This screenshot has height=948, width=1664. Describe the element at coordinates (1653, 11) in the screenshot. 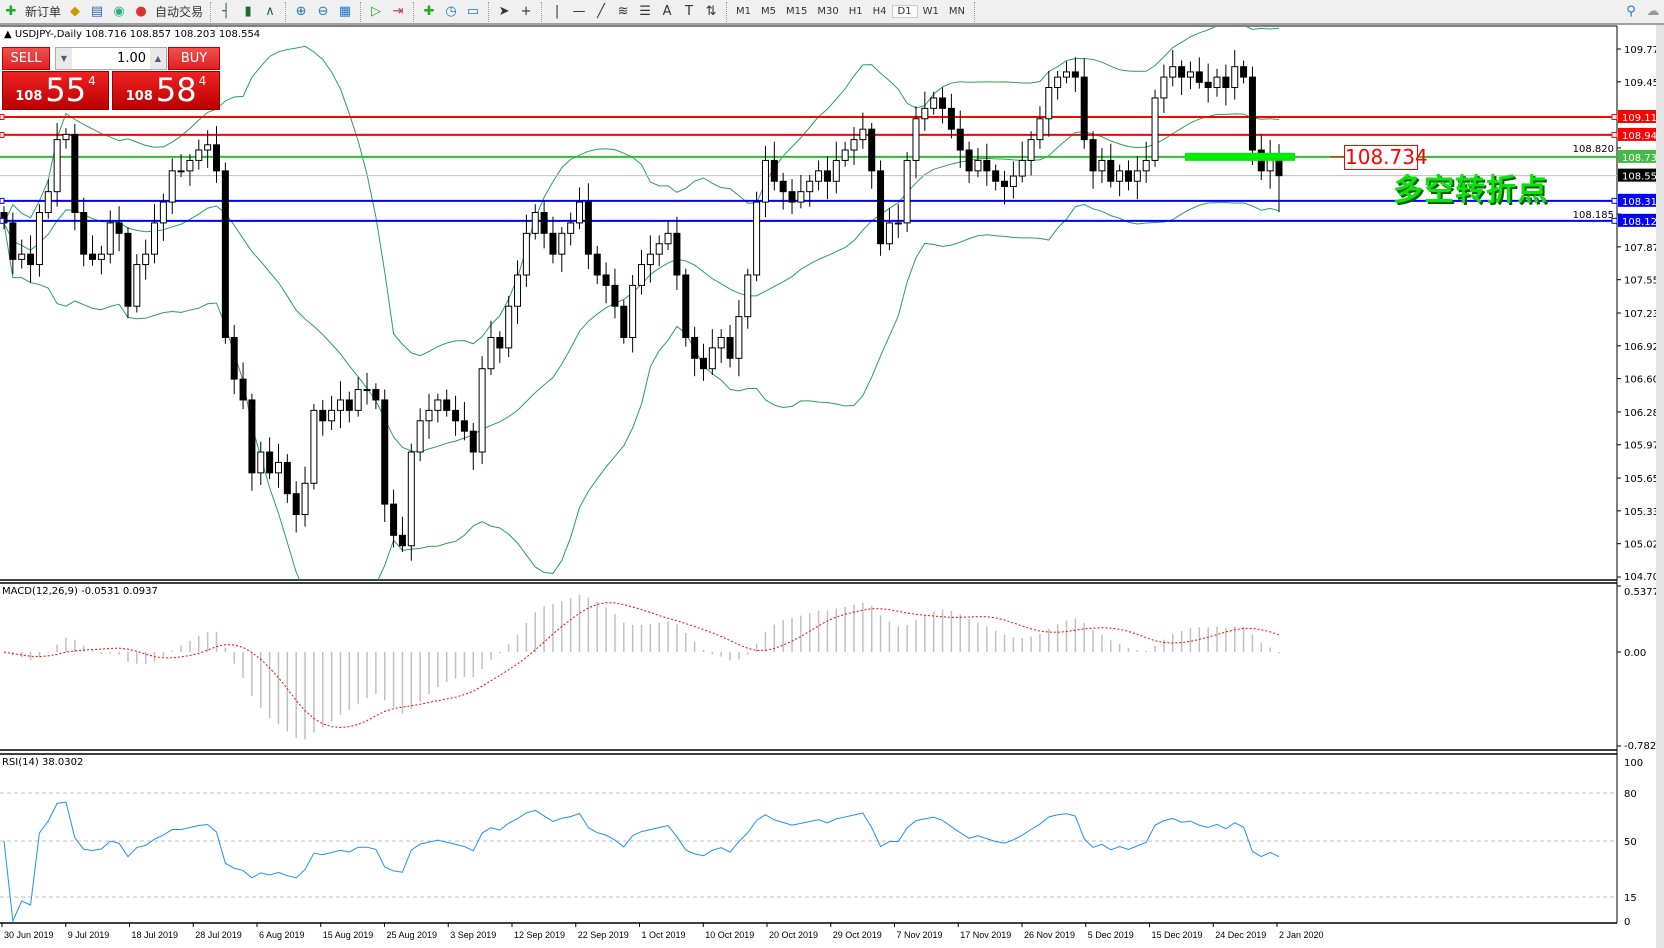

I see `community-icon: ☁` at that location.